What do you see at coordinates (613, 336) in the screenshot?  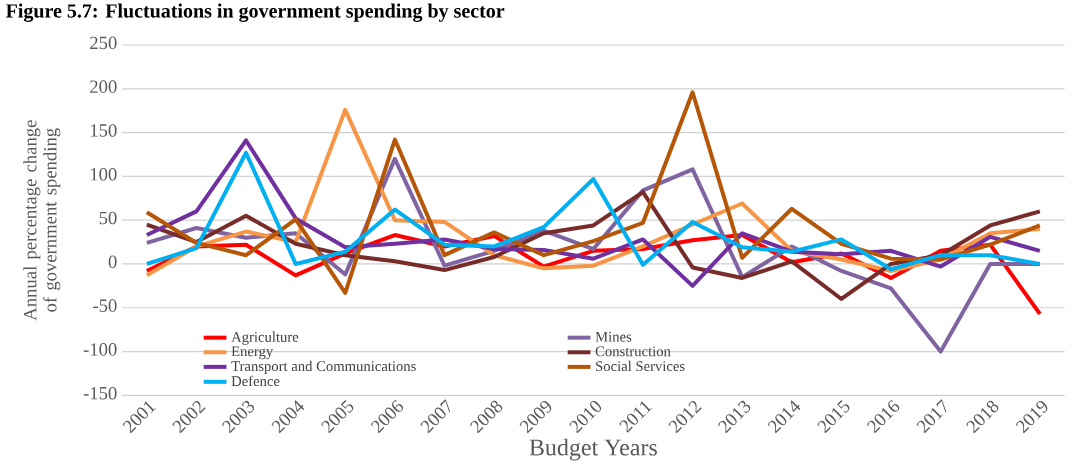 I see `legend-label: Mines` at bounding box center [613, 336].